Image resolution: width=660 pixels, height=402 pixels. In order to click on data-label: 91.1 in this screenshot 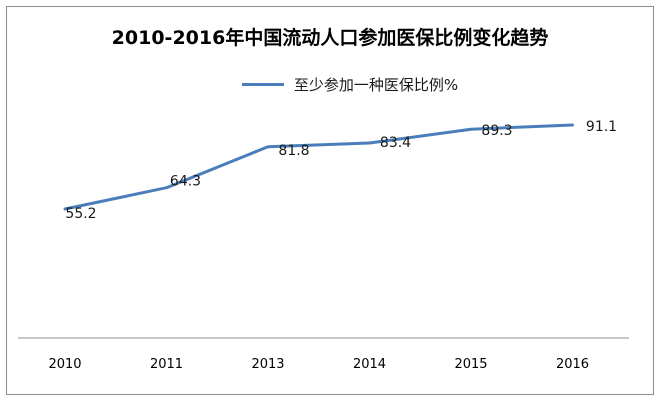, I will do `click(601, 127)`.